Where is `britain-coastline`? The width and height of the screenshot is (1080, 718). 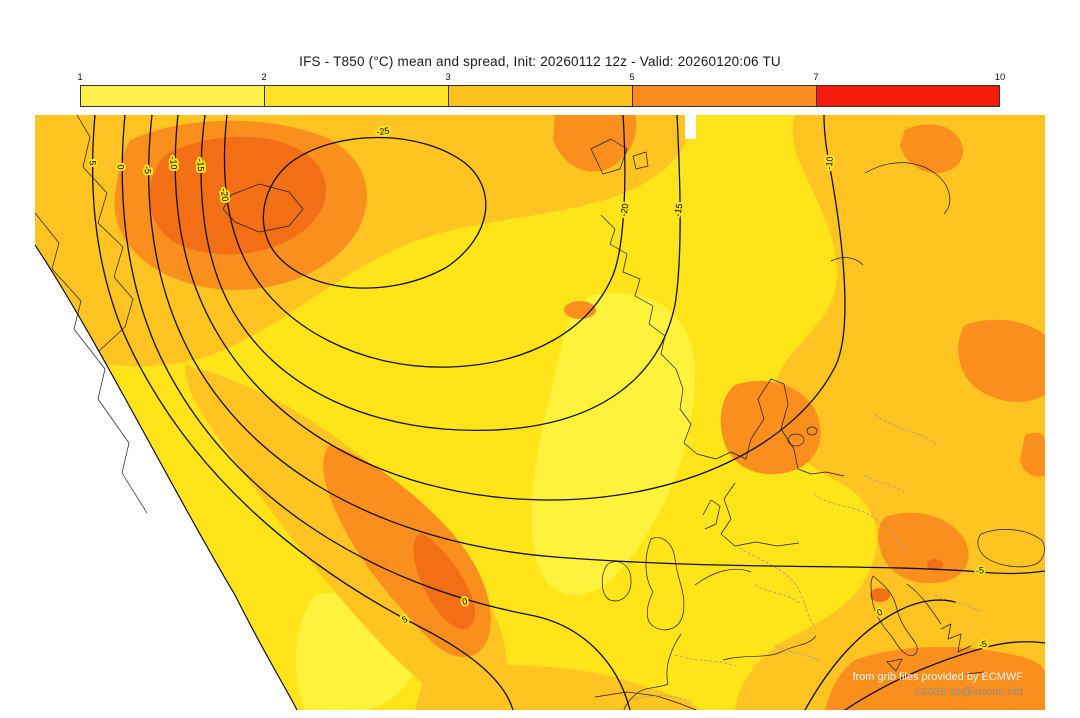
britain-coastline is located at coordinates (665, 584).